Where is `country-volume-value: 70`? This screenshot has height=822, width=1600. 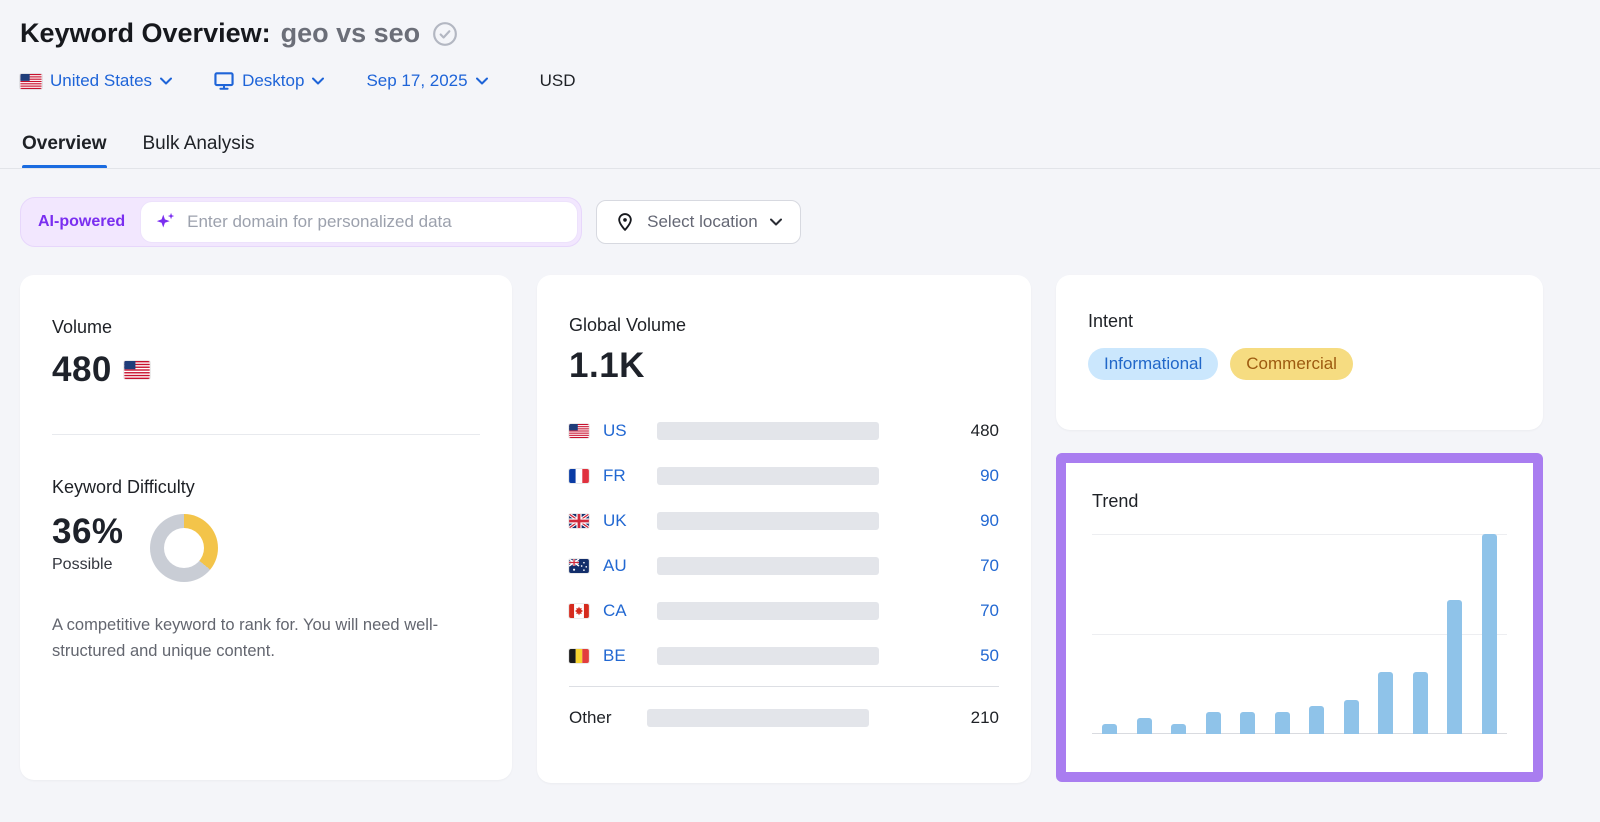
country-volume-value: 70 is located at coordinates (989, 610).